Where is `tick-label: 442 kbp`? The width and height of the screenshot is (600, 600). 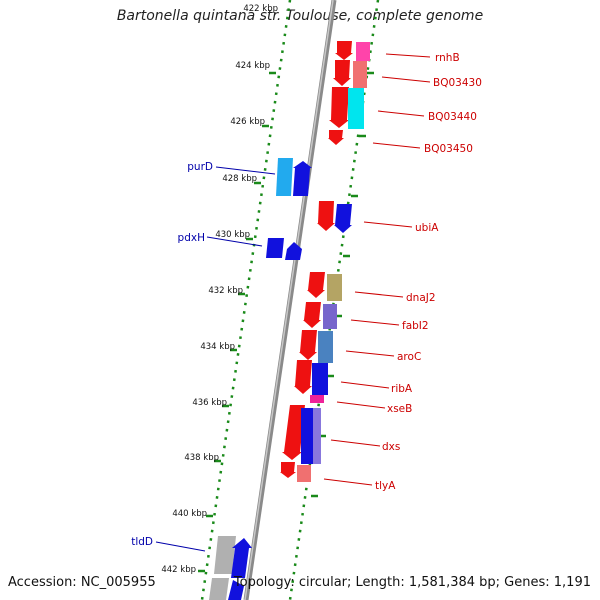
tick-label: 442 kbp is located at coordinates (178, 570).